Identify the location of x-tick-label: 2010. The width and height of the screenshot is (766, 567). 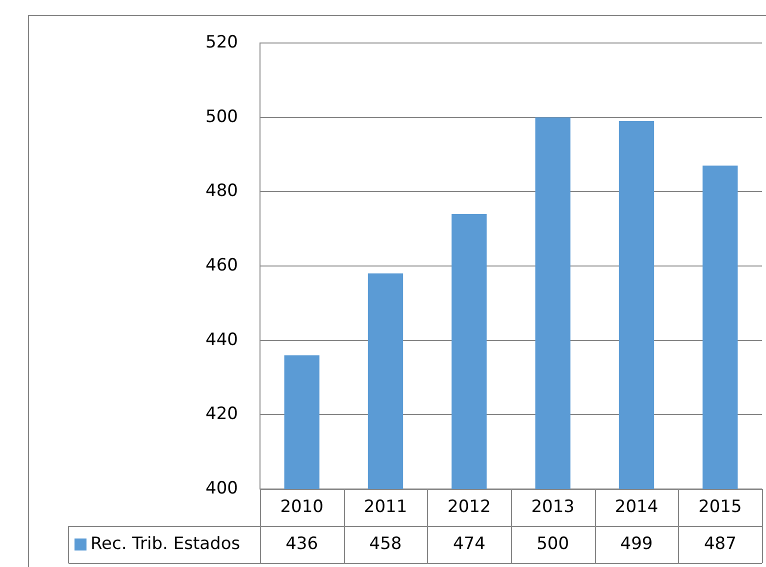
(302, 506).